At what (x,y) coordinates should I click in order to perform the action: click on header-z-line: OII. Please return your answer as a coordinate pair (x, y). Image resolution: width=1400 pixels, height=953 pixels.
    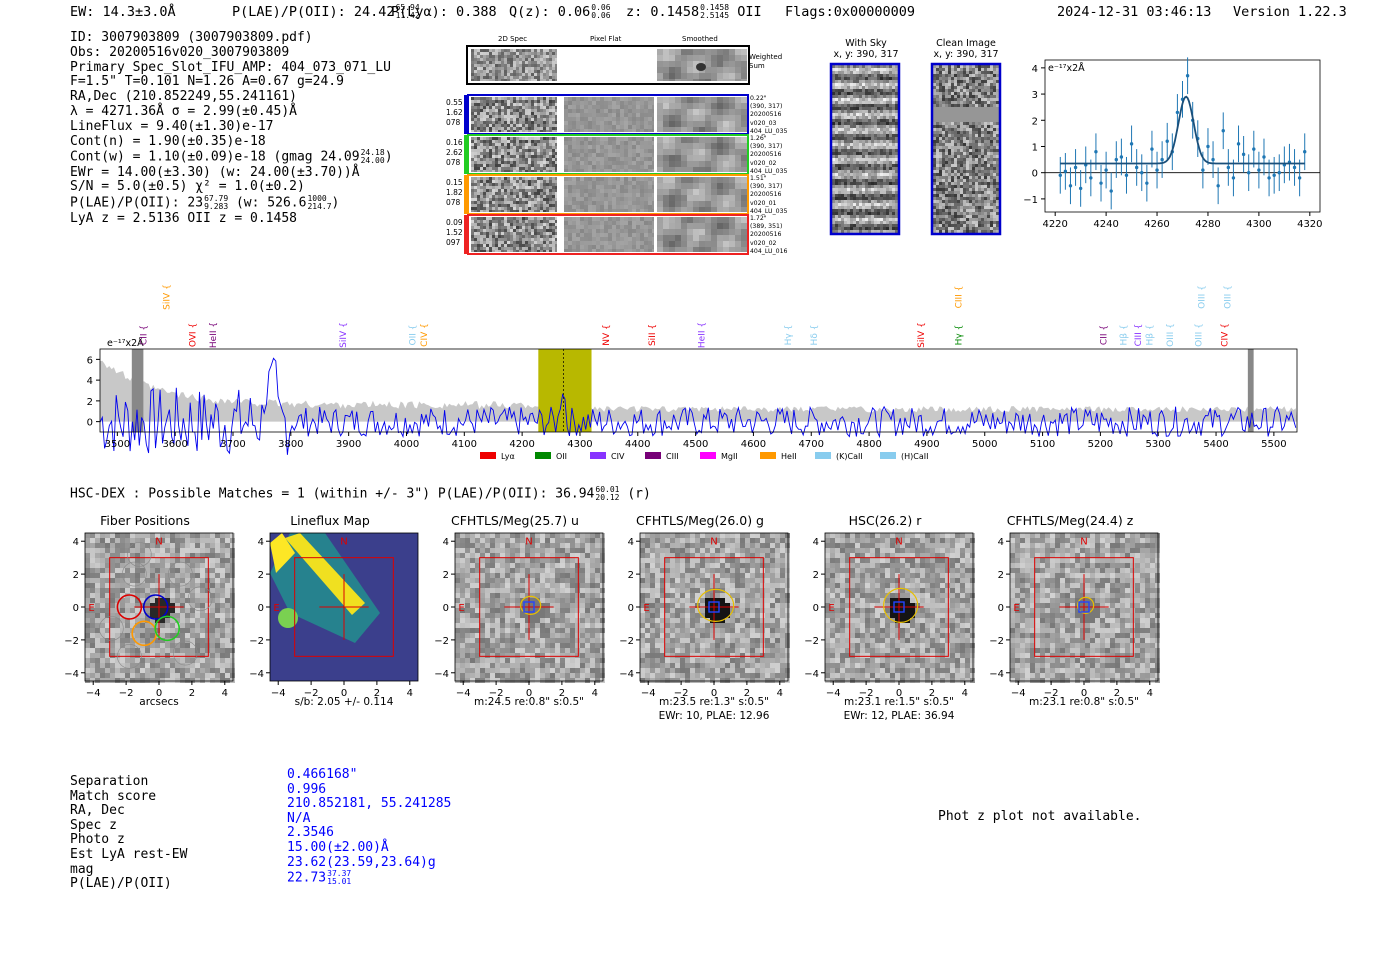
    Looking at the image, I should click on (749, 12).